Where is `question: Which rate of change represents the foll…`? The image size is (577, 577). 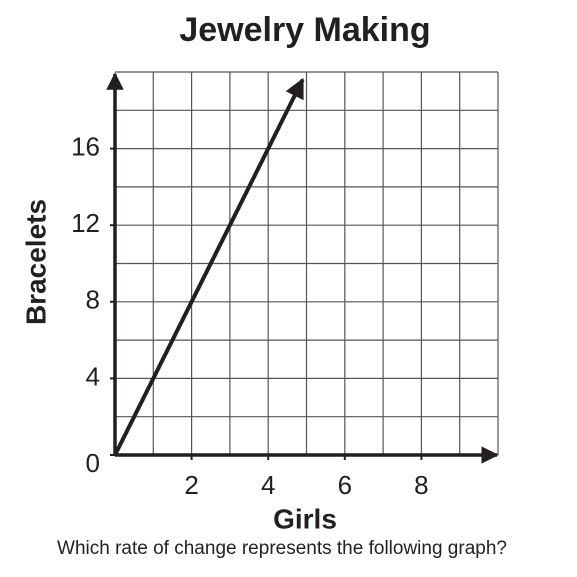
question: Which rate of change represents the foll… is located at coordinates (282, 548).